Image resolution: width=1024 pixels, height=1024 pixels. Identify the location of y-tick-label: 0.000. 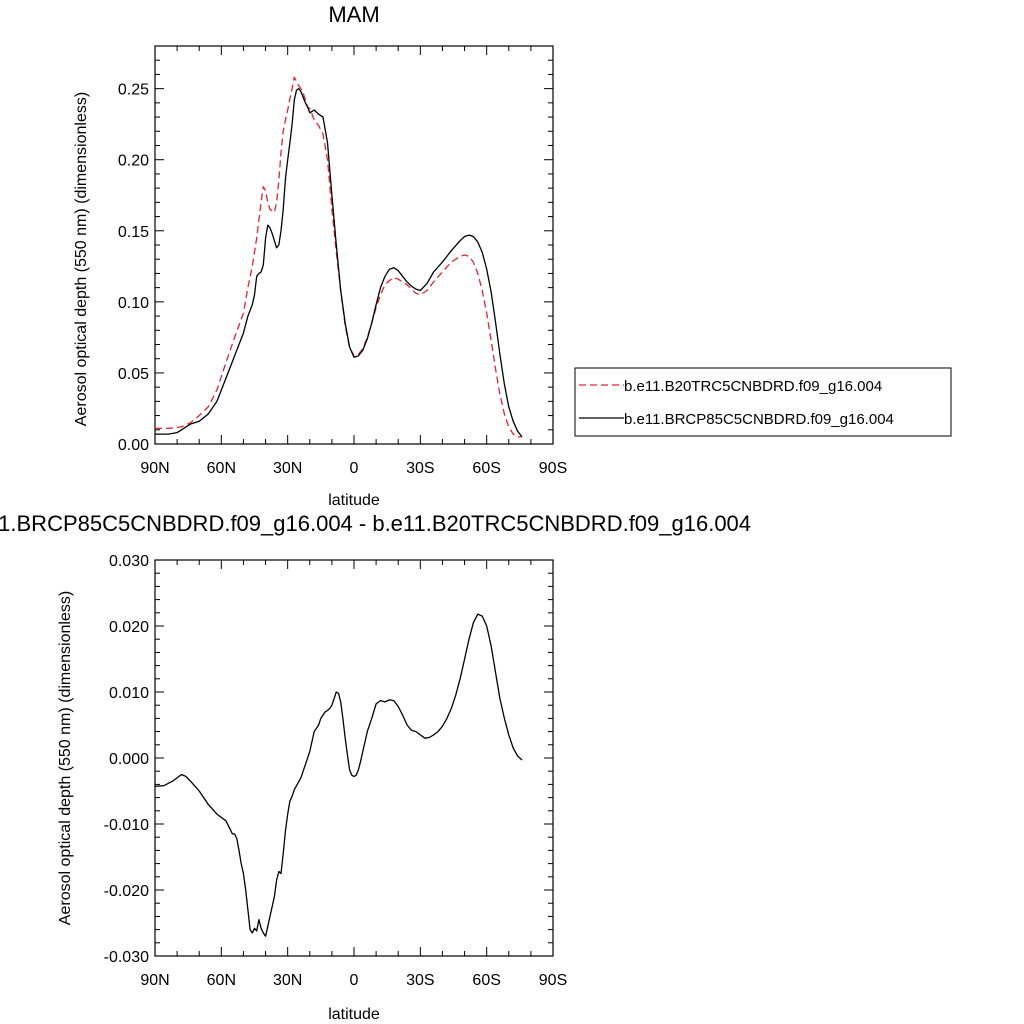
(129, 759).